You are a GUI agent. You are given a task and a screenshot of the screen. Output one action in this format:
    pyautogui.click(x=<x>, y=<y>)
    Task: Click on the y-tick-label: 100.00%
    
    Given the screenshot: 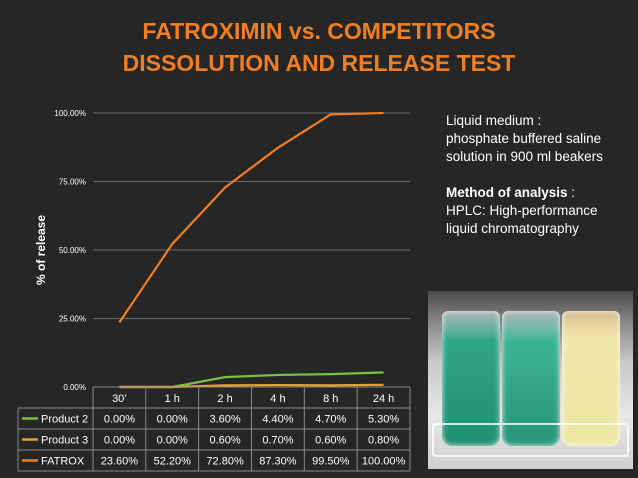 What is the action you would take?
    pyautogui.click(x=70, y=113)
    